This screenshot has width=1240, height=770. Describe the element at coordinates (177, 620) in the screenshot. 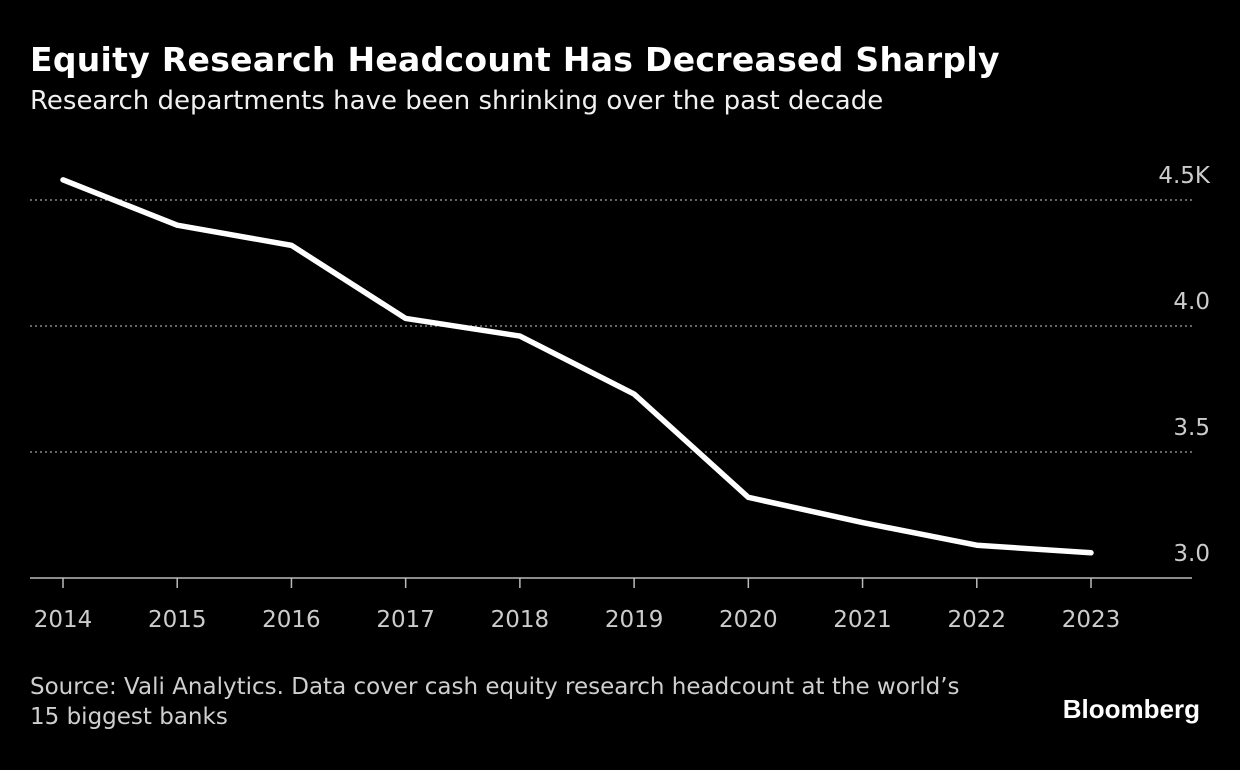

I see `x-tick-label: 2015` at that location.